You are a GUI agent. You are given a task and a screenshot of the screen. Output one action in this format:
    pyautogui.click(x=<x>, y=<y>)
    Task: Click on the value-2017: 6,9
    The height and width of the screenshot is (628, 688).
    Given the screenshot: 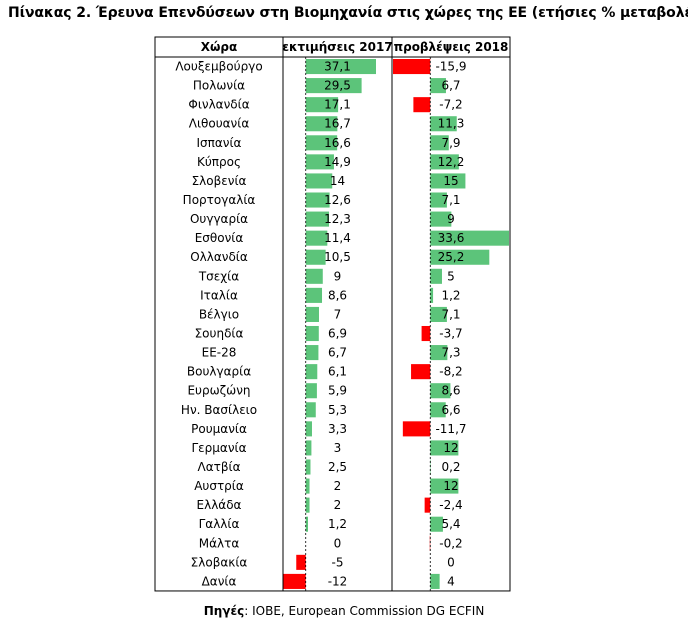 What is the action you would take?
    pyautogui.click(x=337, y=334)
    